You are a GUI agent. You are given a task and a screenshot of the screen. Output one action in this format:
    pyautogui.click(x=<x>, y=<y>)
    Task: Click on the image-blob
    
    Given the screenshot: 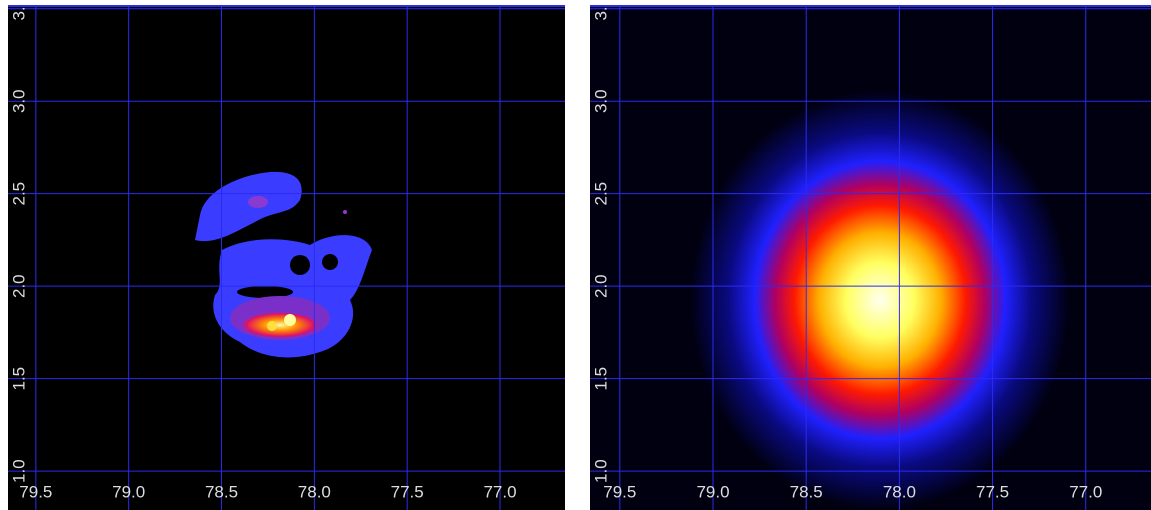 What is the action you would take?
    pyautogui.click(x=283, y=264)
    